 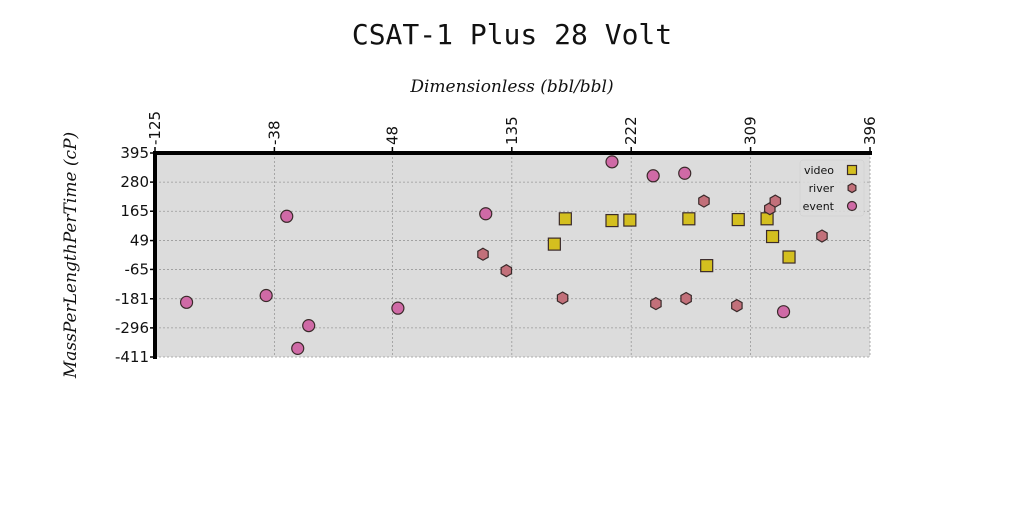 I want to click on x-tick-label-3: 135, so click(x=512, y=130).